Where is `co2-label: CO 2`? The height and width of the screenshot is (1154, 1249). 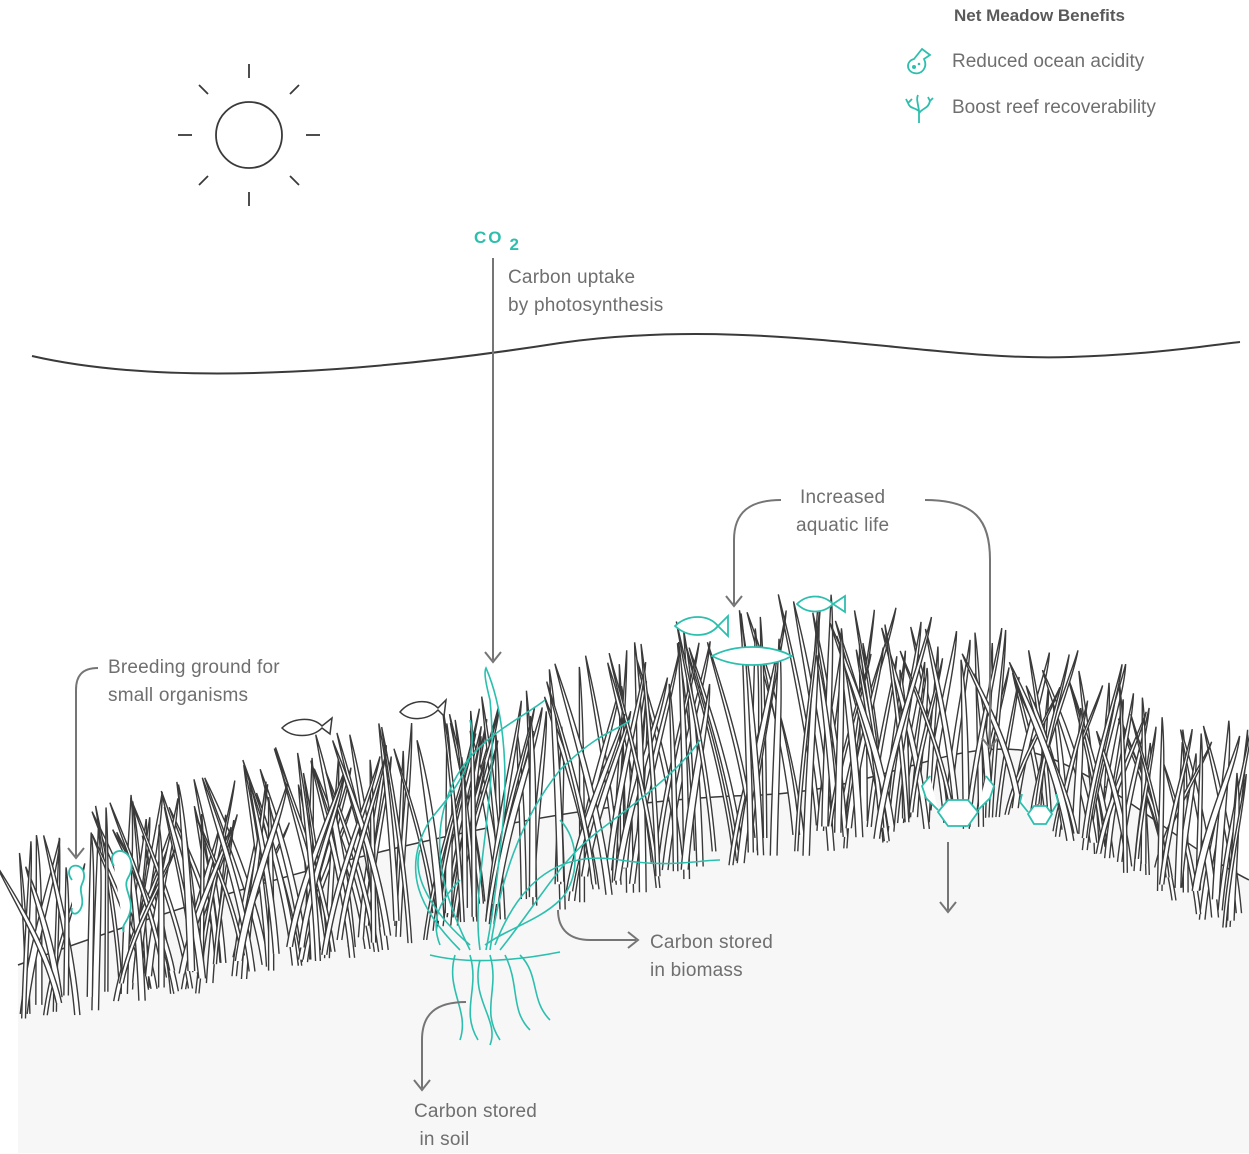 co2-label: CO 2 is located at coordinates (497, 241).